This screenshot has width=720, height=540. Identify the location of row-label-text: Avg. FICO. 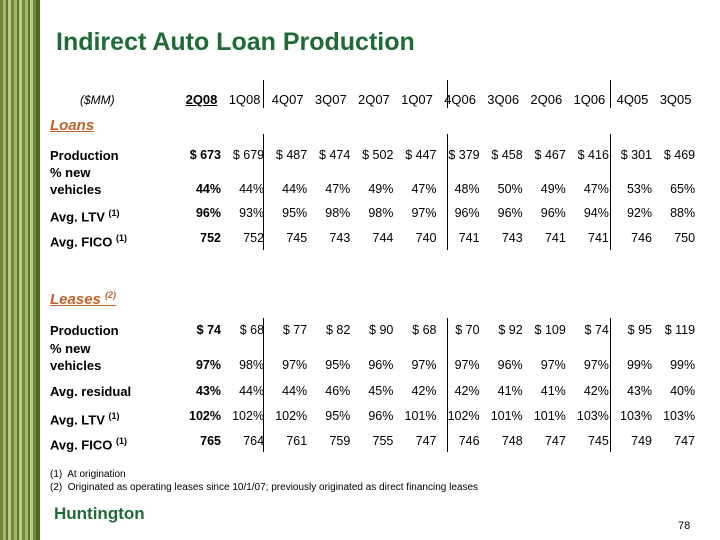
(81, 445).